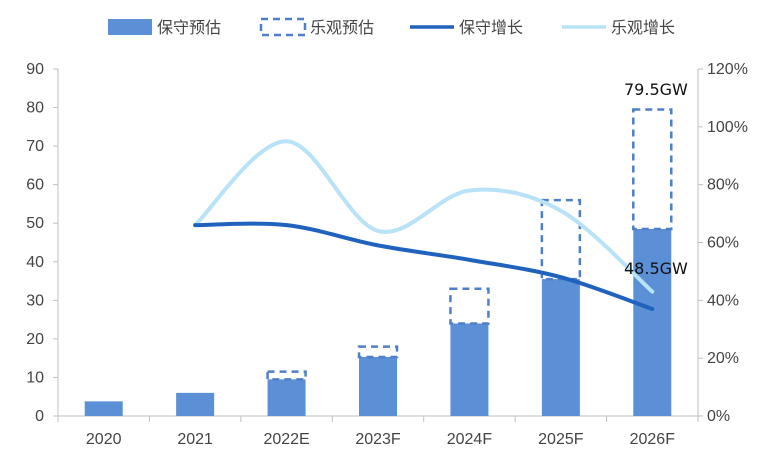 The height and width of the screenshot is (462, 775). What do you see at coordinates (656, 89) in the screenshot?
I see `data-label-optimistic-2026: 79.5GW` at bounding box center [656, 89].